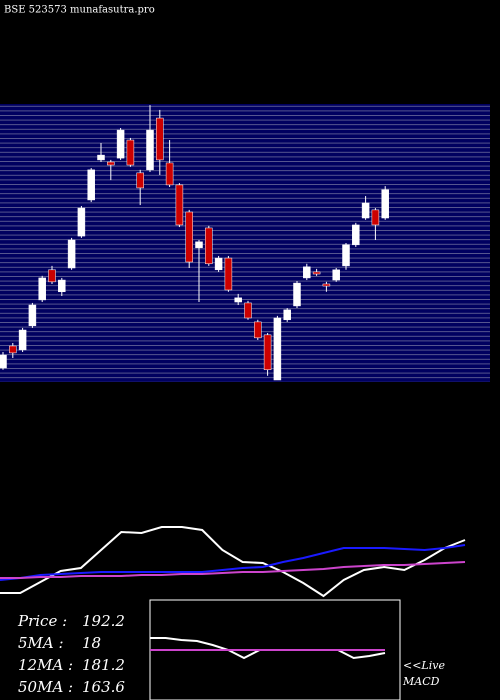  Describe the element at coordinates (91, 643) in the screenshot. I see `info-value: 18` at that location.